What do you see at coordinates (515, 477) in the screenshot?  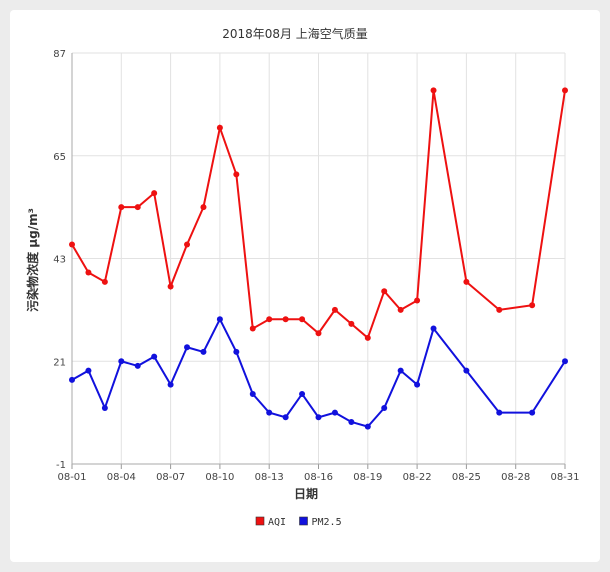 I see `x-tick-label: 08-28` at bounding box center [515, 477].